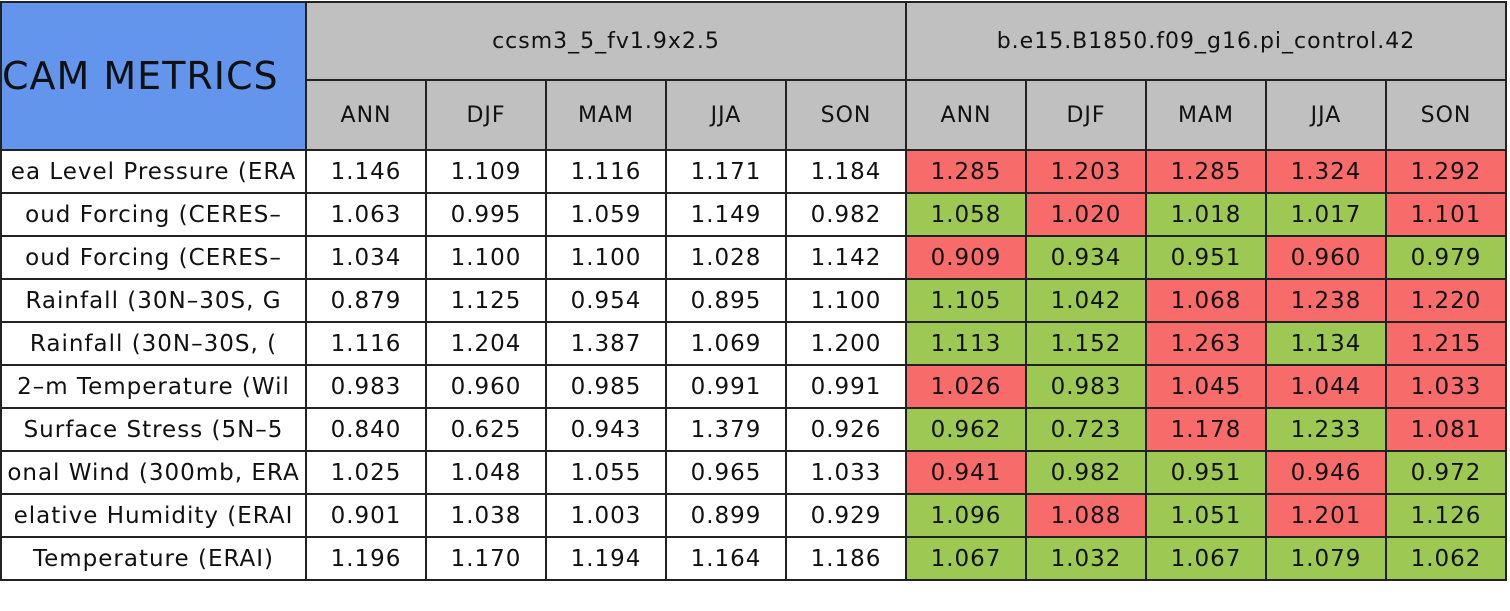 This screenshot has width=1510, height=611. Describe the element at coordinates (606, 472) in the screenshot. I see `metric-value: 1.055` at that location.